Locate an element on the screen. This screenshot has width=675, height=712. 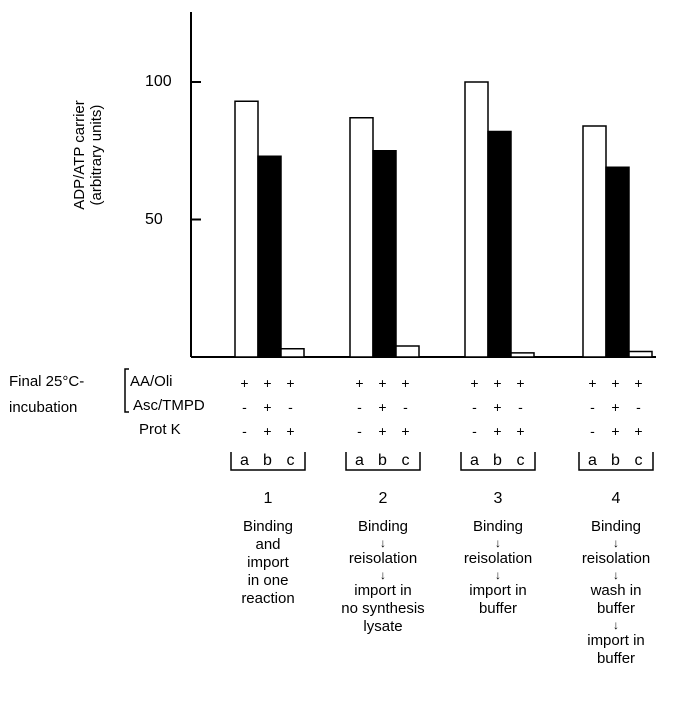
y-tick-label: 50 is located at coordinates (154, 219).